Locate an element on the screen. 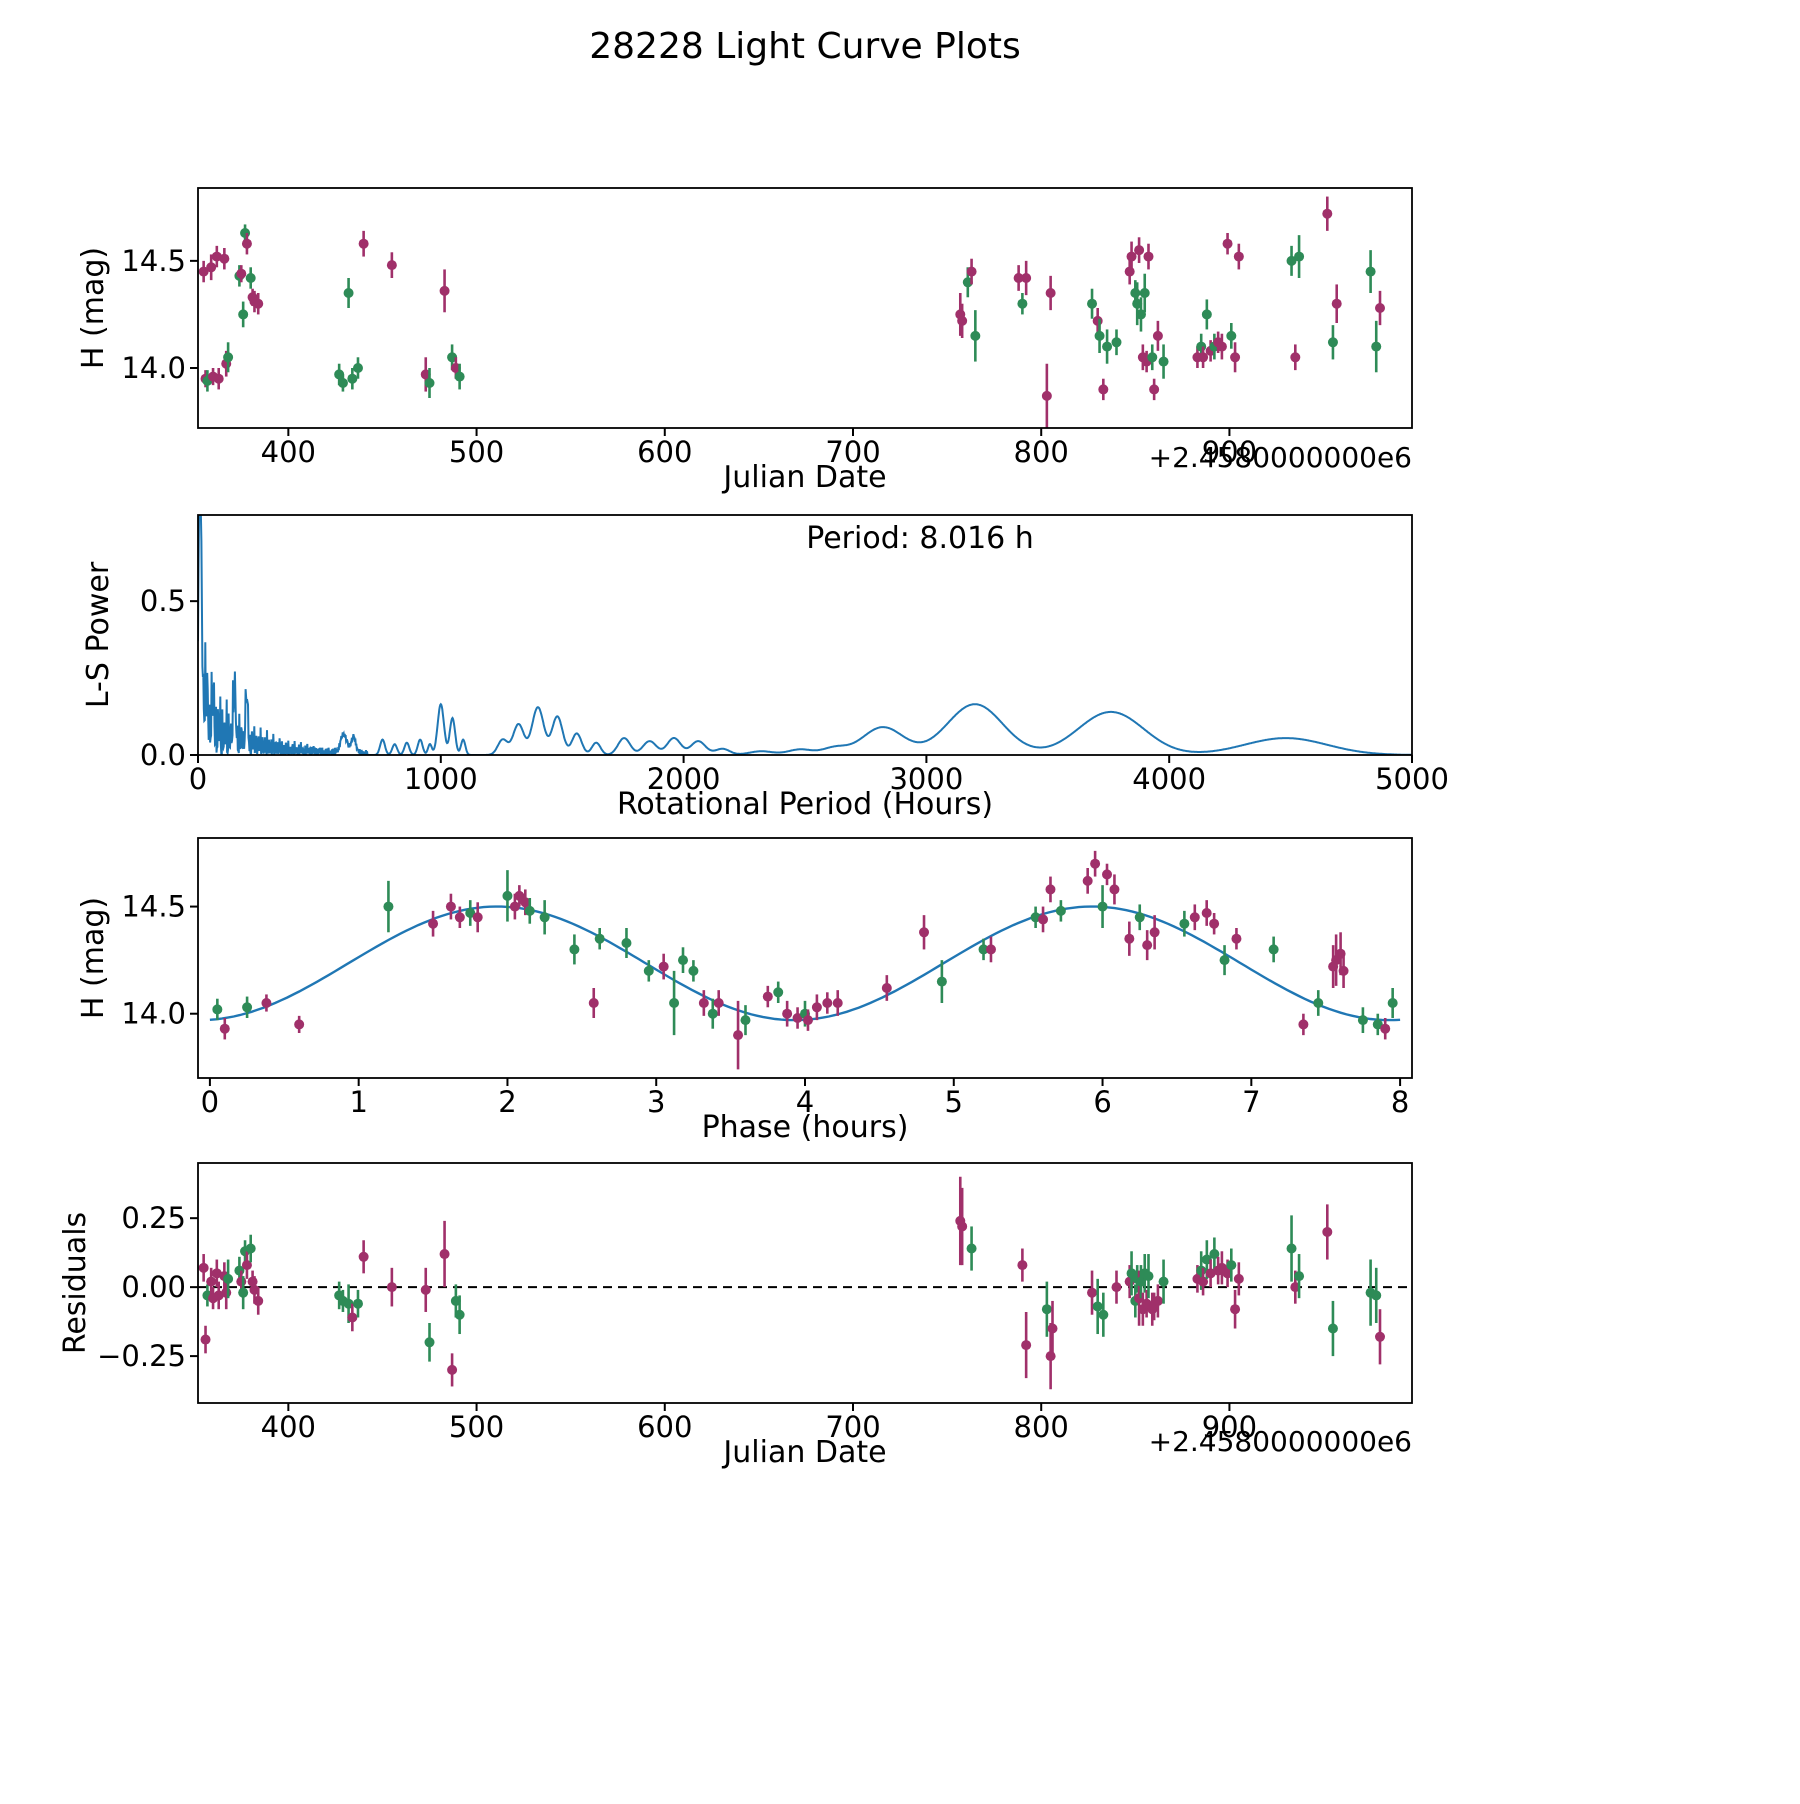 The width and height of the screenshot is (1800, 1804). svg-text: 2 is located at coordinates (507, 1102).